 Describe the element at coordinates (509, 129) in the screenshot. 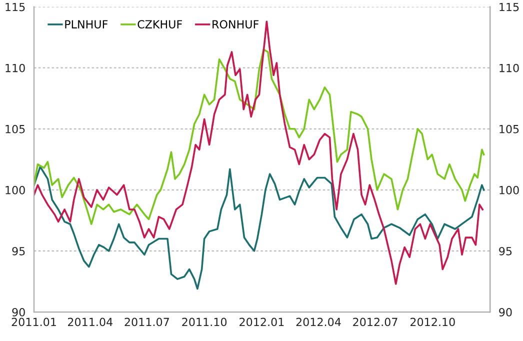

I see `y2-tick-label: 105` at that location.